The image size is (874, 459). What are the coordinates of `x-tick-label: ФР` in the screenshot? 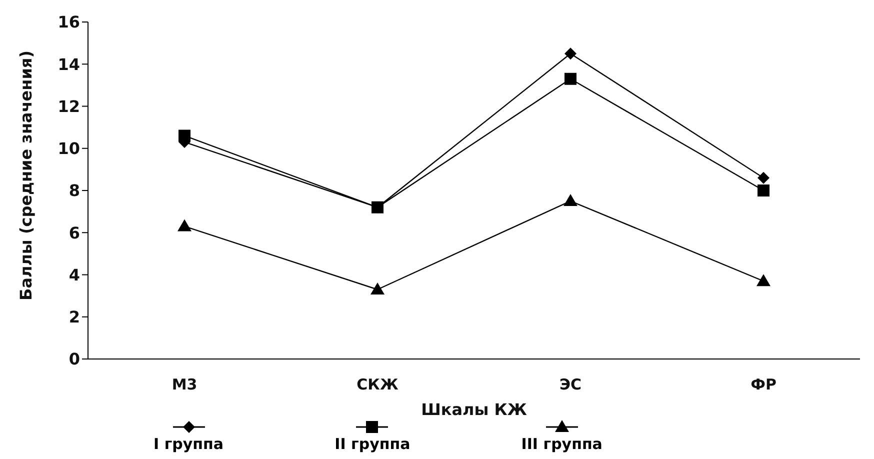 It's located at (763, 385).